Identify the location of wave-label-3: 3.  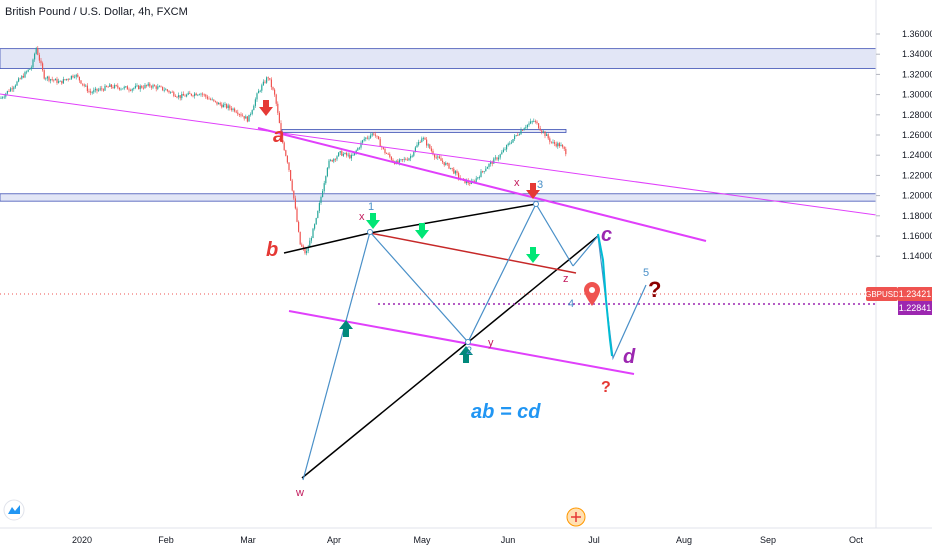
(540, 185).